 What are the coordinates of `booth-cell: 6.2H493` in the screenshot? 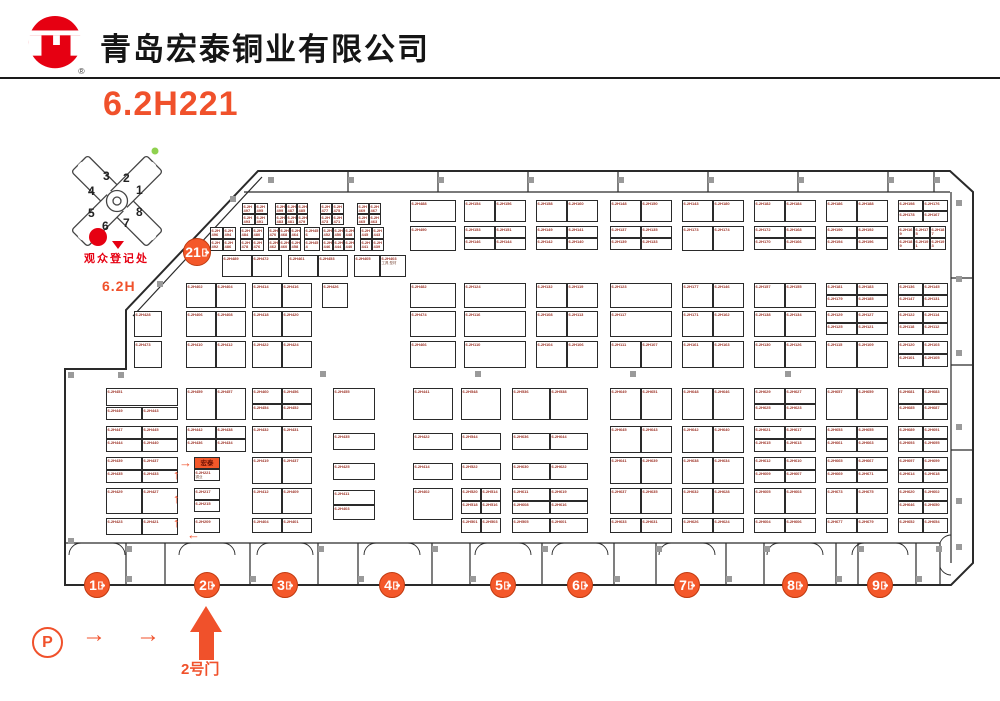 It's located at (248, 219).